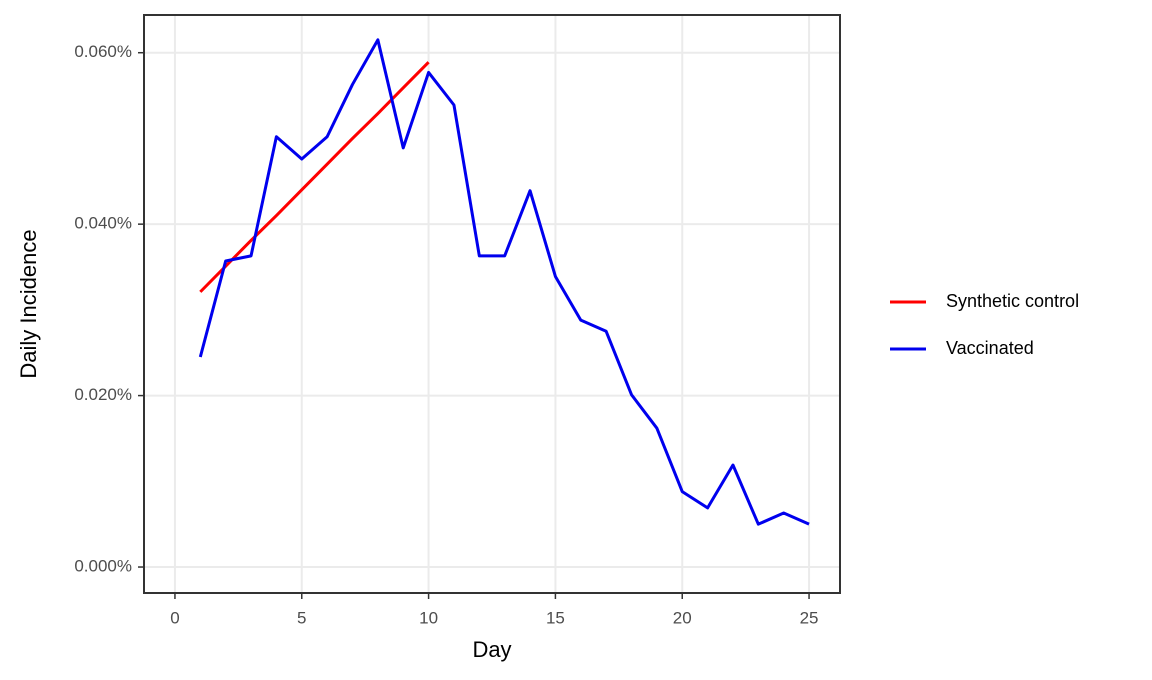  What do you see at coordinates (103, 394) in the screenshot?
I see `y-tick-label: 0.020%` at bounding box center [103, 394].